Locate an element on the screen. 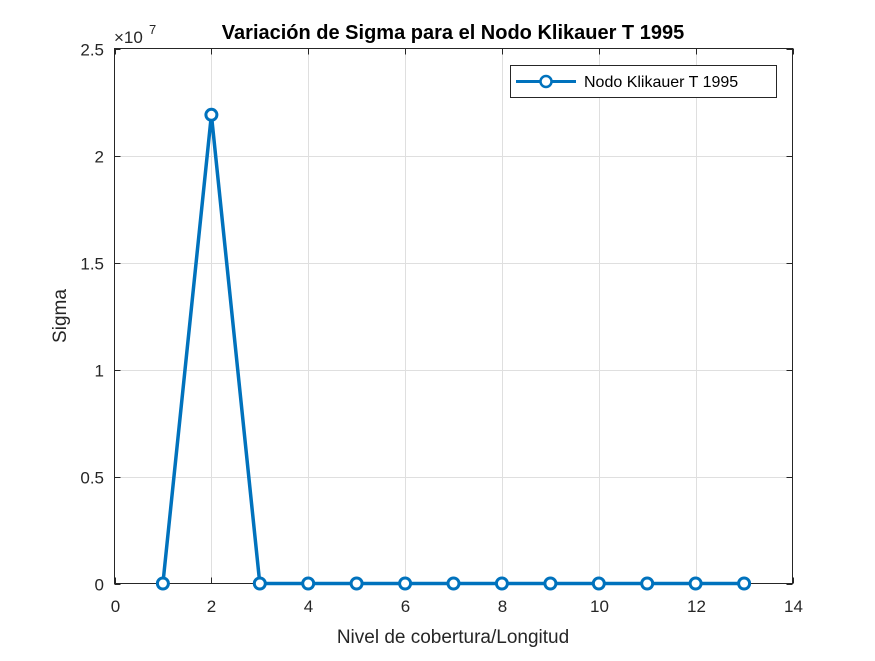 The width and height of the screenshot is (875, 661). y-tick-label: 2 is located at coordinates (99, 157).